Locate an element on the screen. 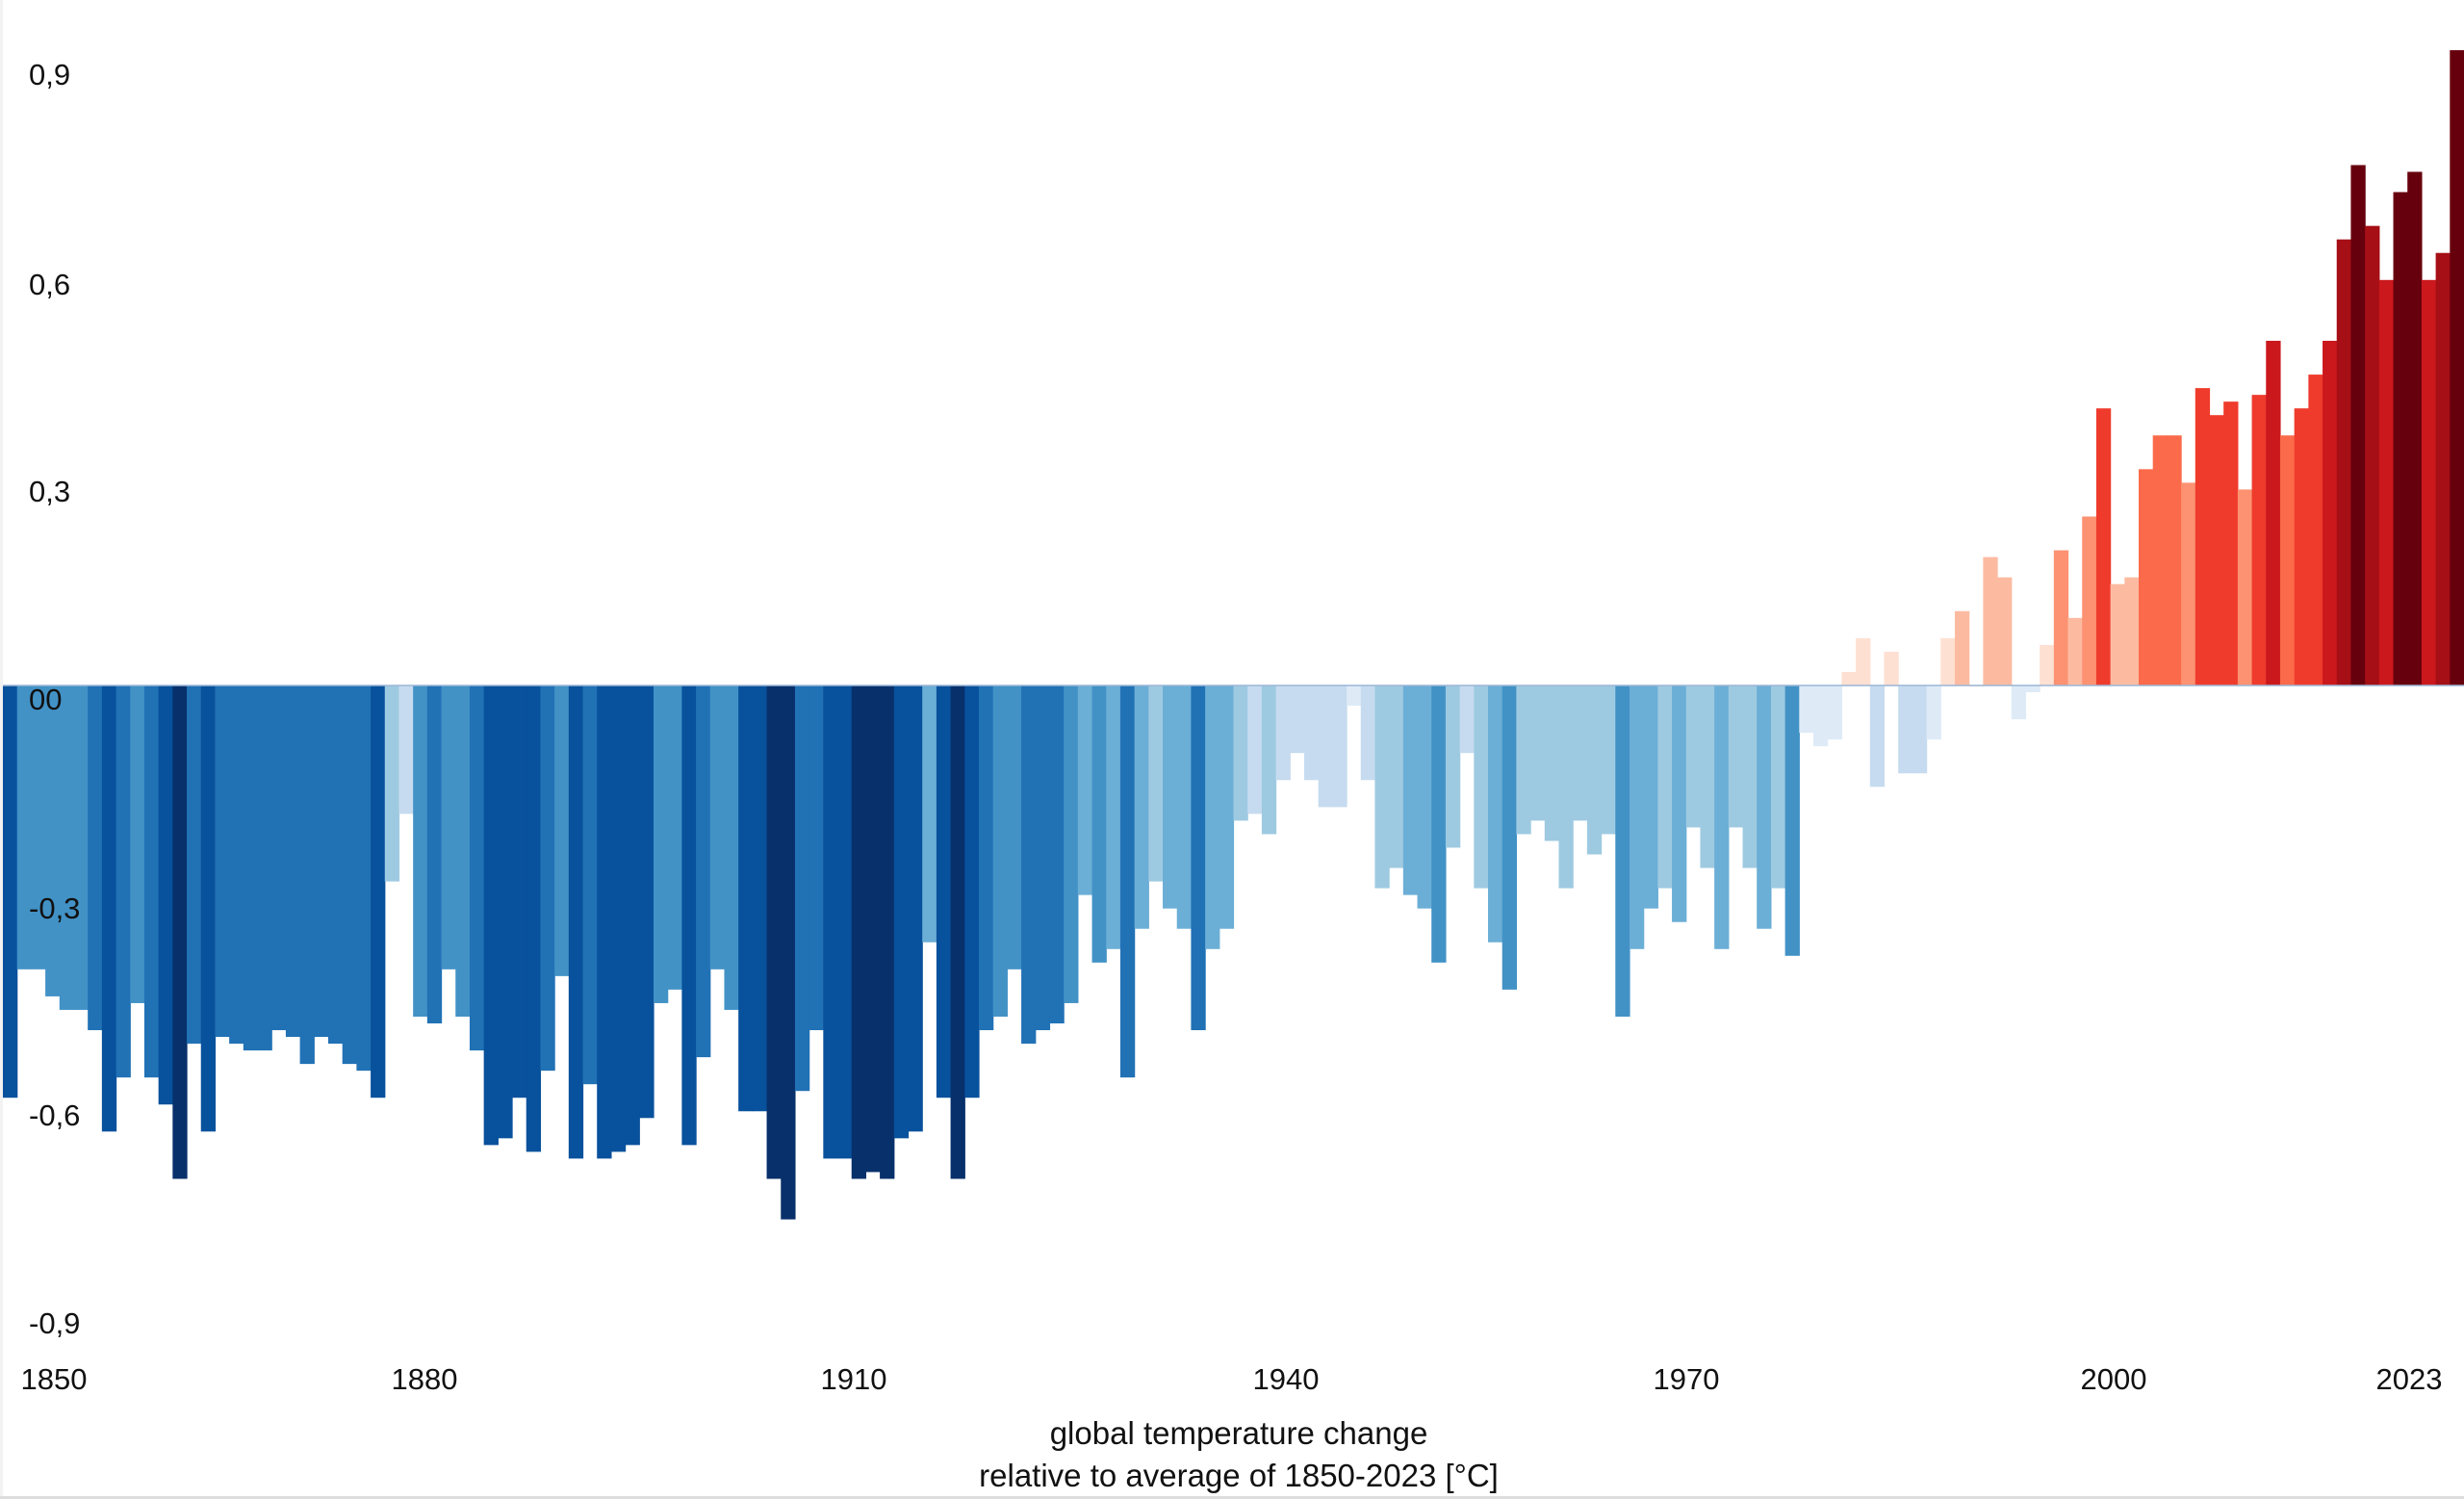 The height and width of the screenshot is (1499, 2464). bar-1997 is located at coordinates (2089, 600).